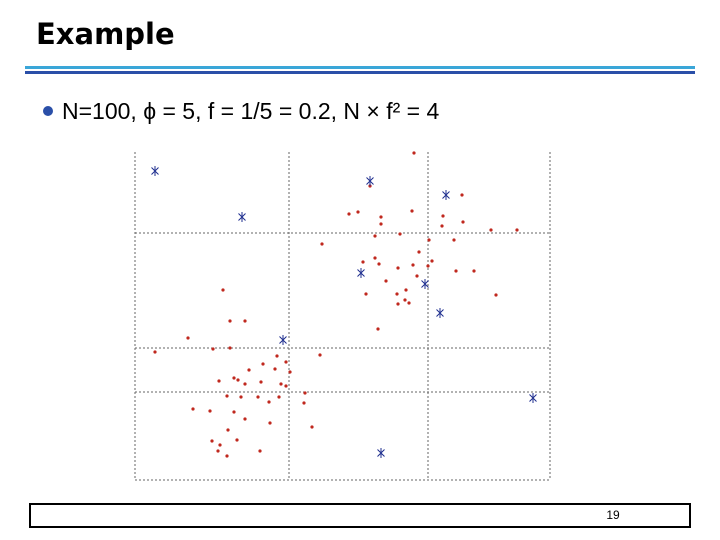 The width and height of the screenshot is (720, 540). What do you see at coordinates (250, 111) in the screenshot?
I see `bullet-text: N=100, ϕ = 5, f = 1/5 = 0.2, N × f² = 4` at bounding box center [250, 111].